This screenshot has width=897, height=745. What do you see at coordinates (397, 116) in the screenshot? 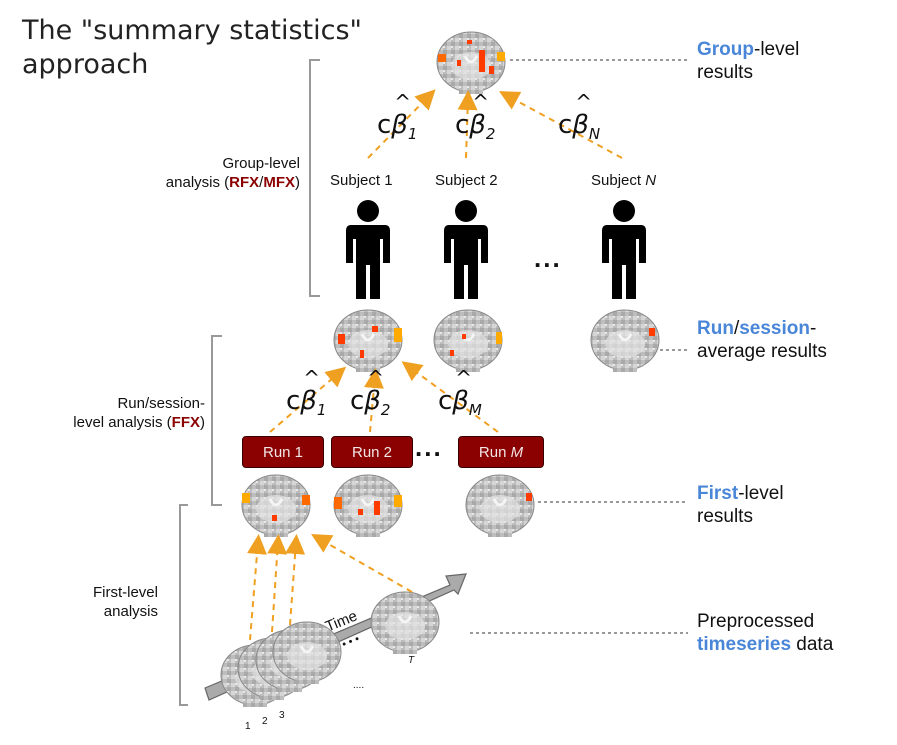
I see `group-beta-1: c ^ β1` at bounding box center [397, 116].